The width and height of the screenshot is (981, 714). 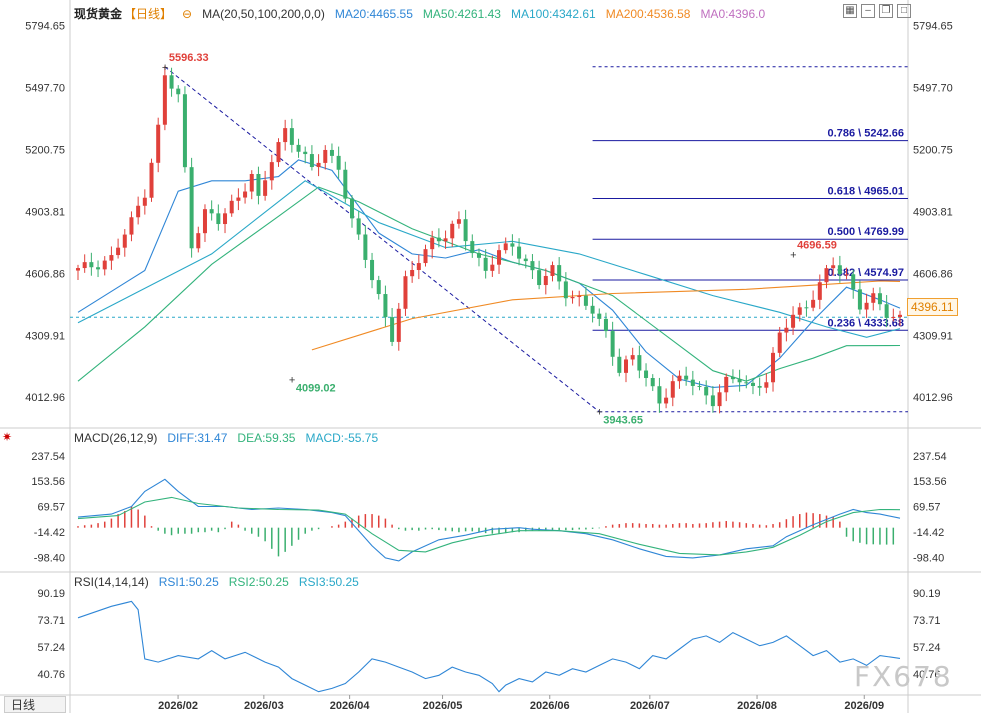 I want to click on macd-label: MACD(26,12,9), so click(x=116, y=438).